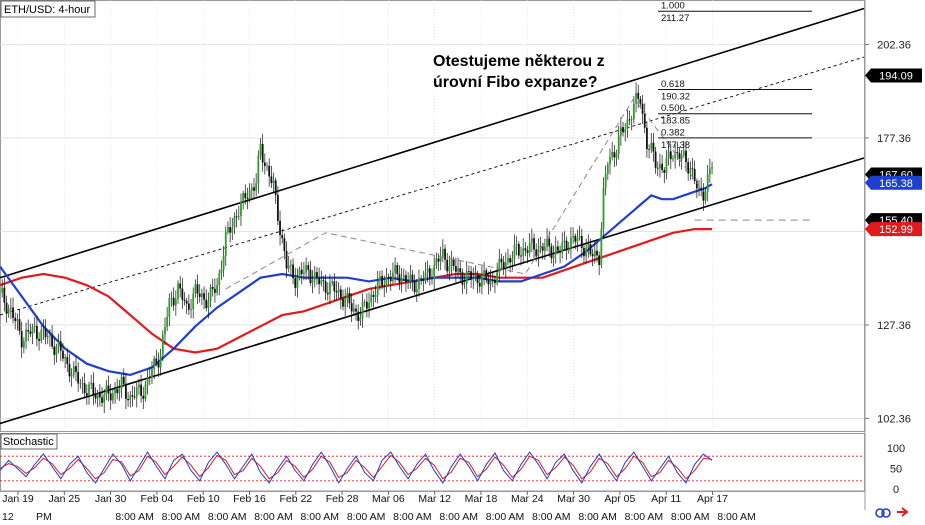 Image resolution: width=925 pixels, height=525 pixels. What do you see at coordinates (18, 499) in the screenshot?
I see `date-label: Jan 19` at bounding box center [18, 499].